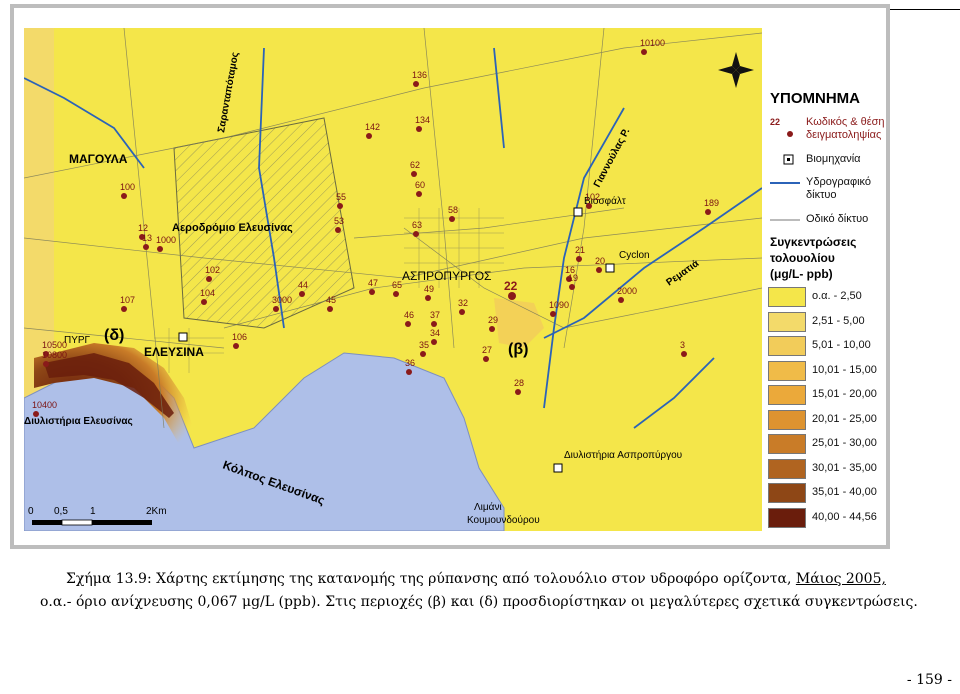 Image resolution: width=960 pixels, height=694 pixels. What do you see at coordinates (415, 165) in the screenshot?
I see `sample-point-code: 62` at bounding box center [415, 165].